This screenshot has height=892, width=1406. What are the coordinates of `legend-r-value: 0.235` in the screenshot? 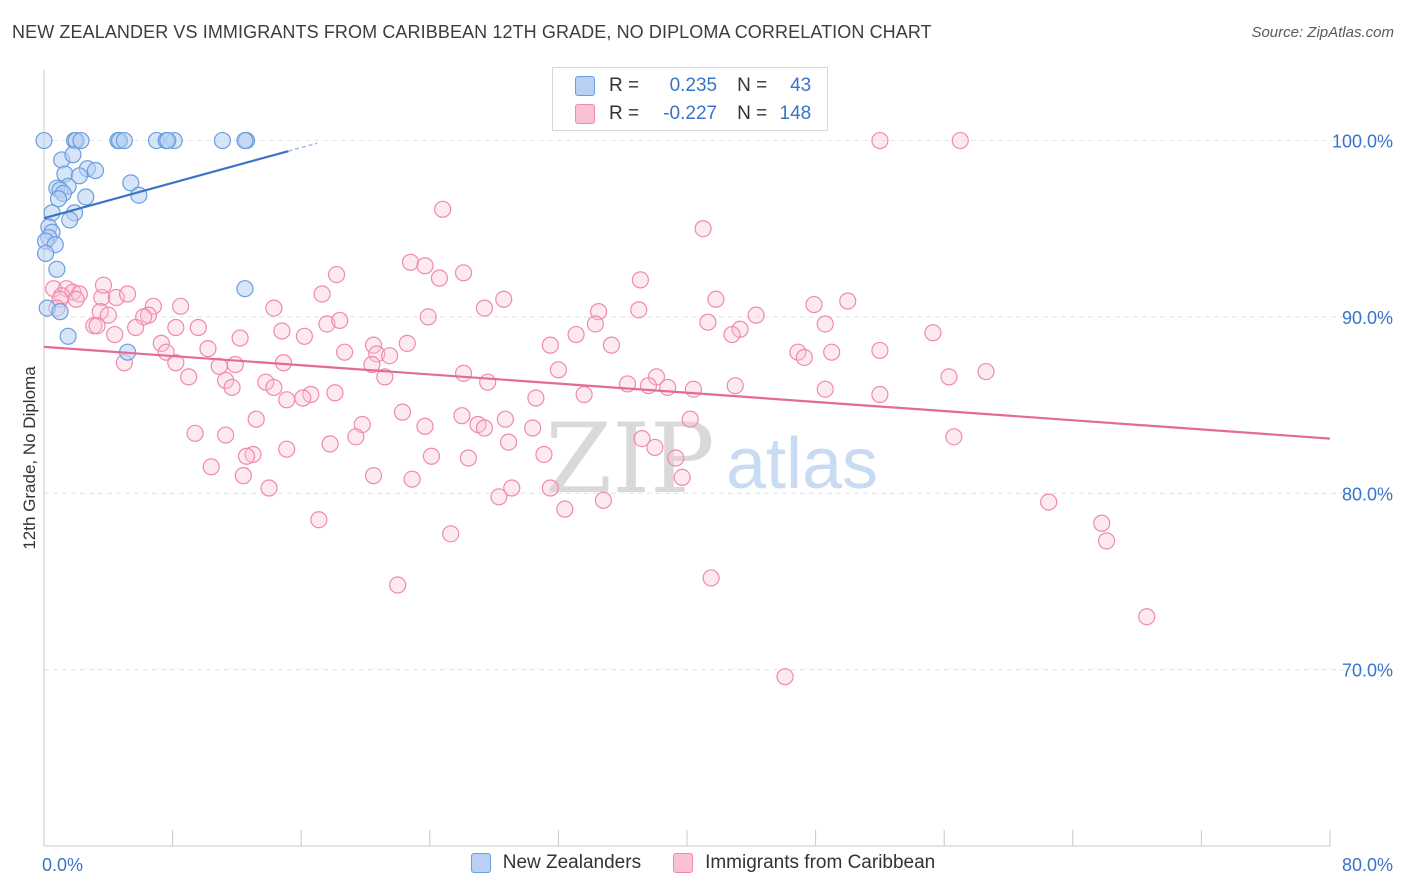 It's located at (693, 85).